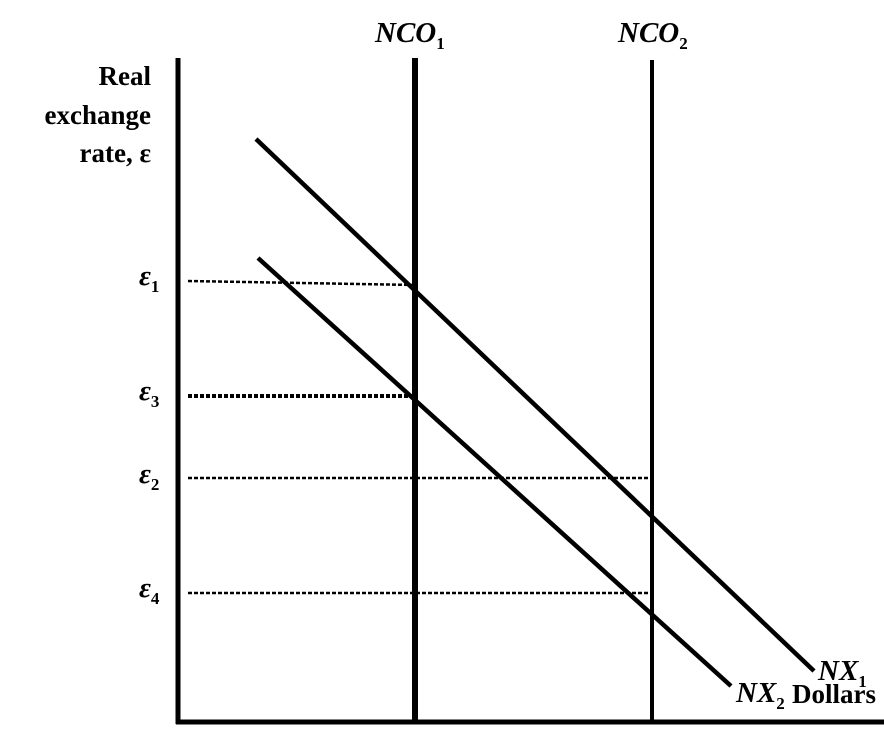 The width and height of the screenshot is (884, 733). What do you see at coordinates (652, 35) in the screenshot?
I see `nco2-label: NCO2` at bounding box center [652, 35].